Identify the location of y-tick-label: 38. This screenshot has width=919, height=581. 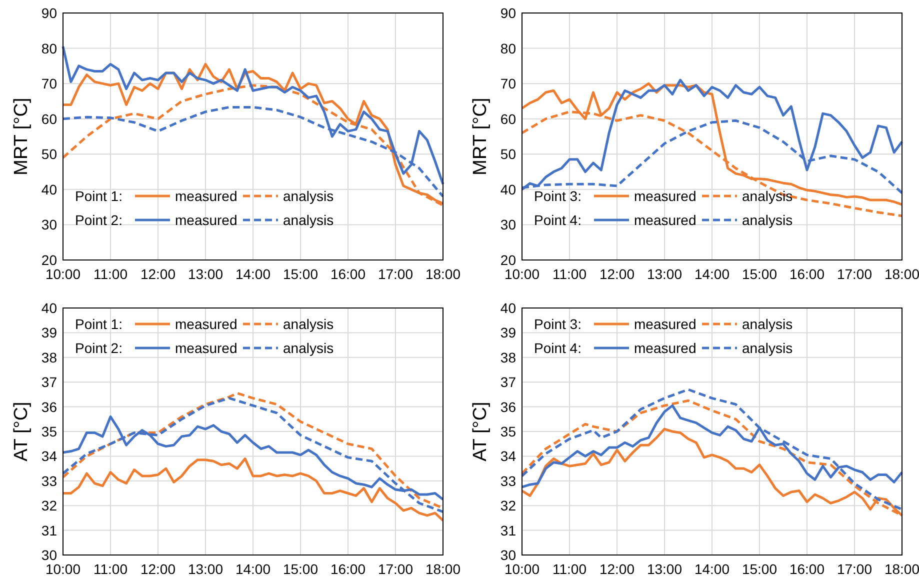
(508, 357).